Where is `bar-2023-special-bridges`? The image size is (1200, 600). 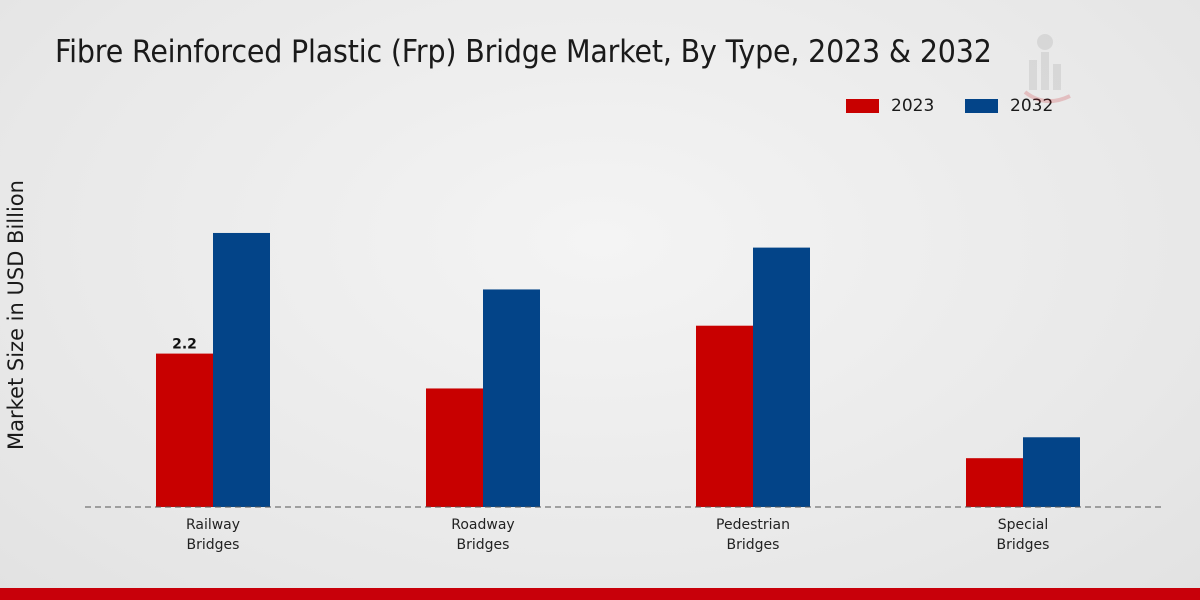 bar-2023-special-bridges is located at coordinates (994, 482).